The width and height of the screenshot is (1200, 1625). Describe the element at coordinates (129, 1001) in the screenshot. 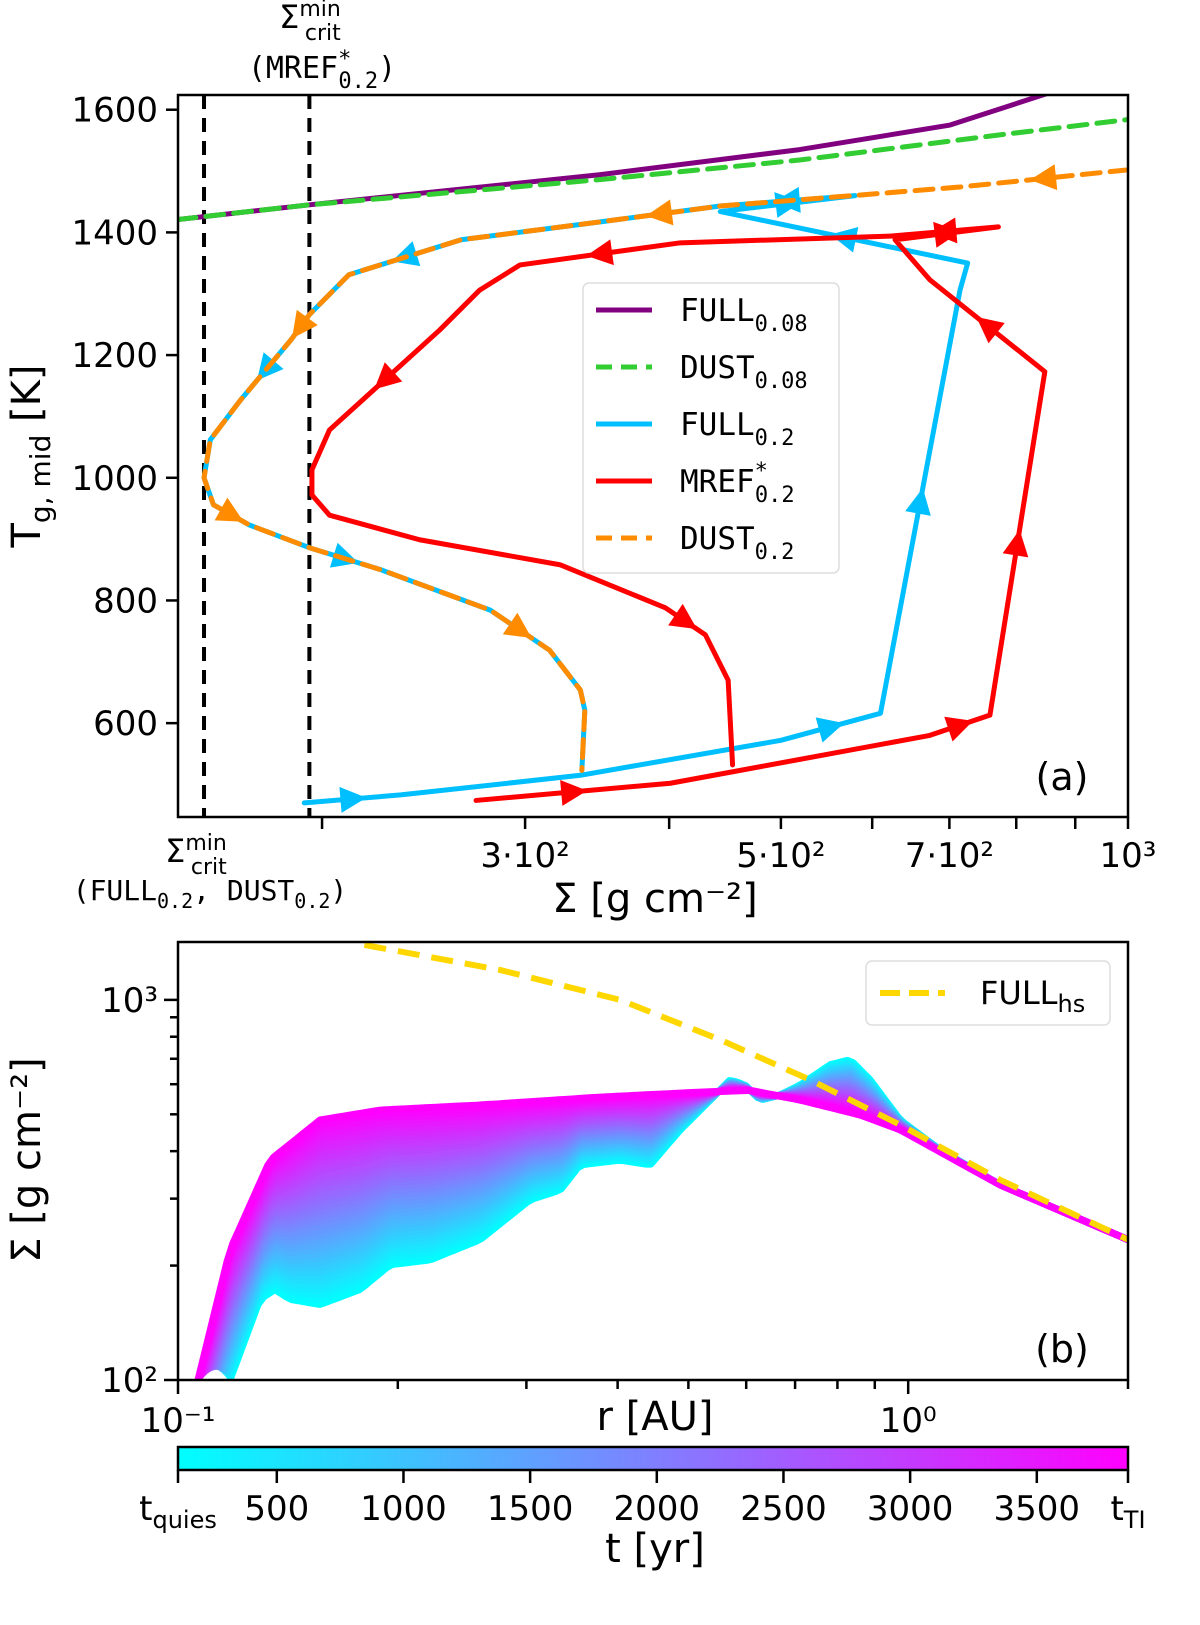

I see `y-tick-label: 10³` at that location.